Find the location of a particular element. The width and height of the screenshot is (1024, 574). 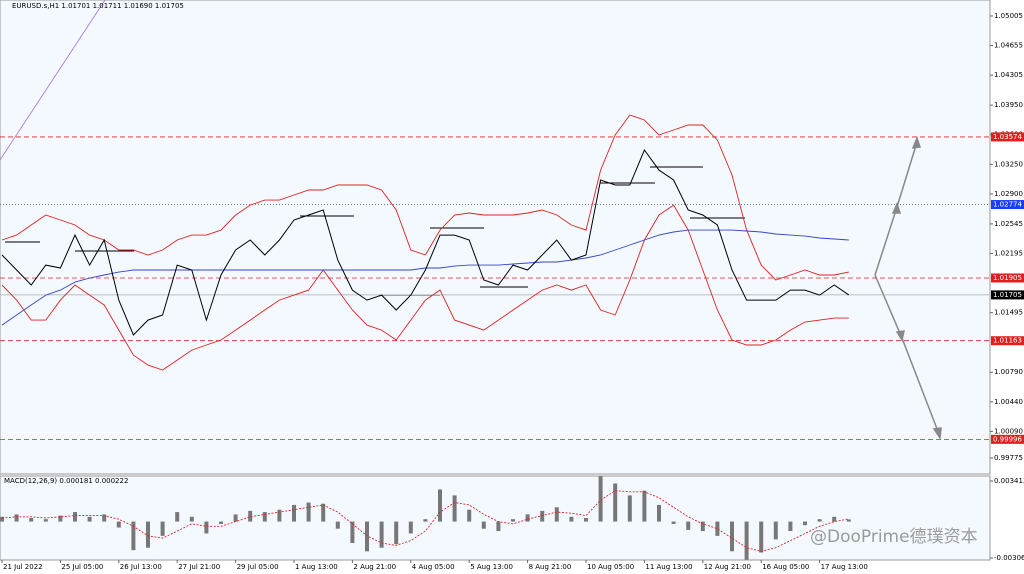

x-tick-label: 29 Jul 05:00 is located at coordinates (258, 567).